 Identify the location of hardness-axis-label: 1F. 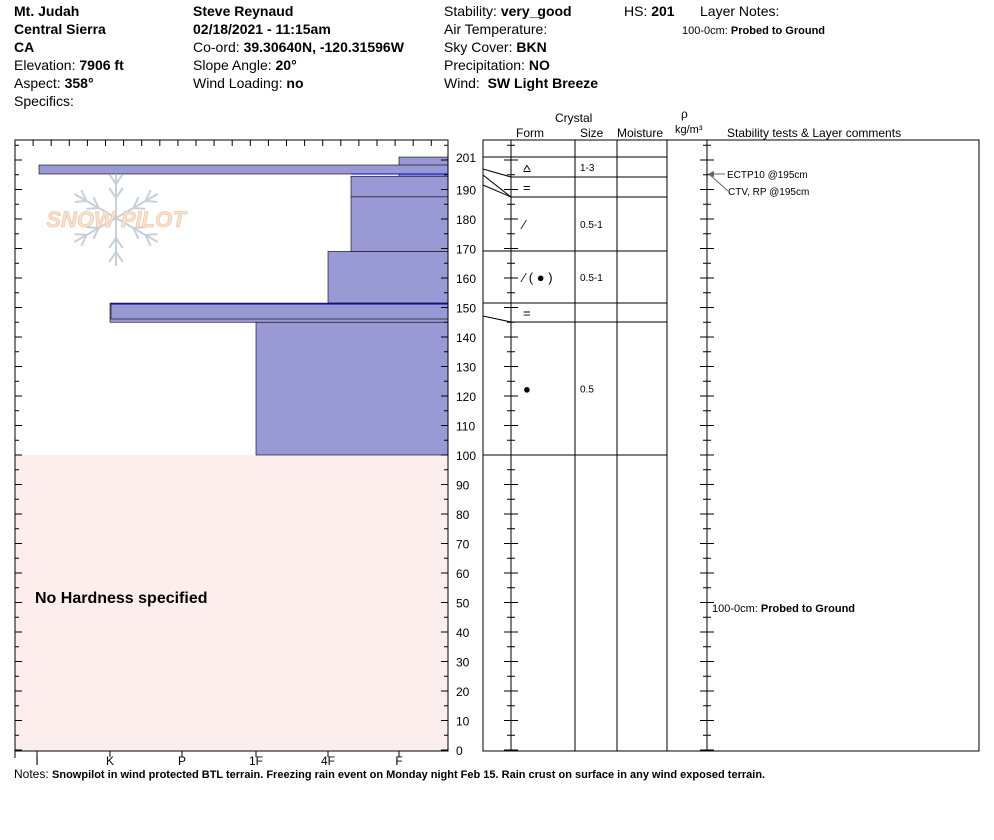
(256, 761).